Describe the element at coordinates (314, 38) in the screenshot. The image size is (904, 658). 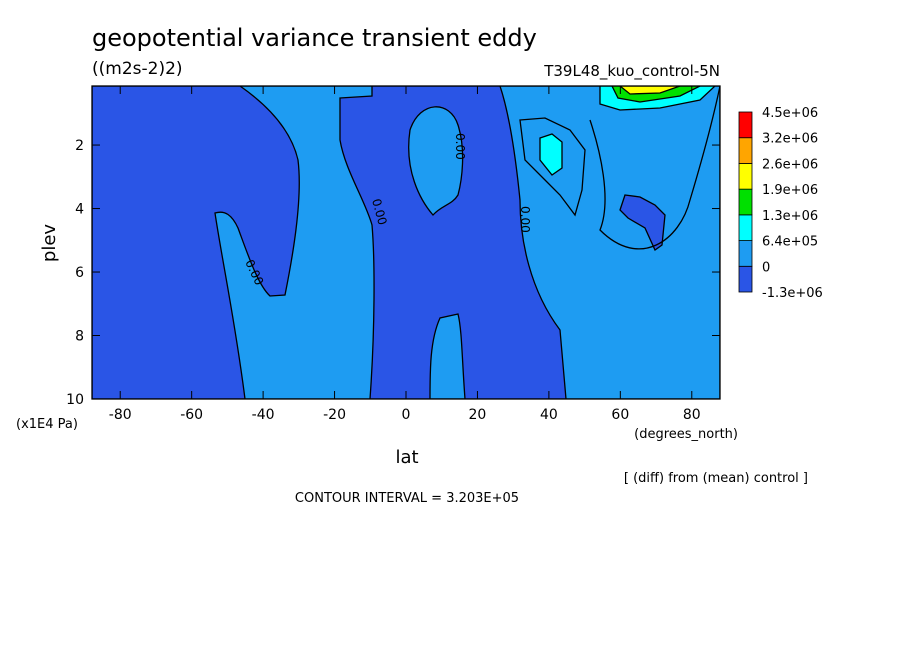
I see `chart-title: geopotential variance transient eddy` at that location.